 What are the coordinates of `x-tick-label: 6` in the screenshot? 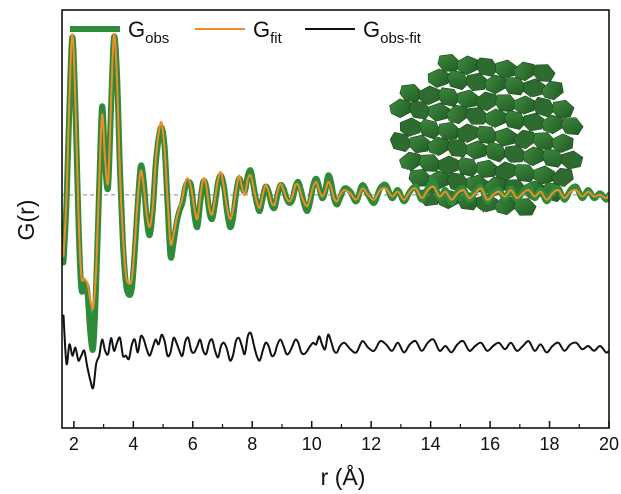 It's located at (193, 444).